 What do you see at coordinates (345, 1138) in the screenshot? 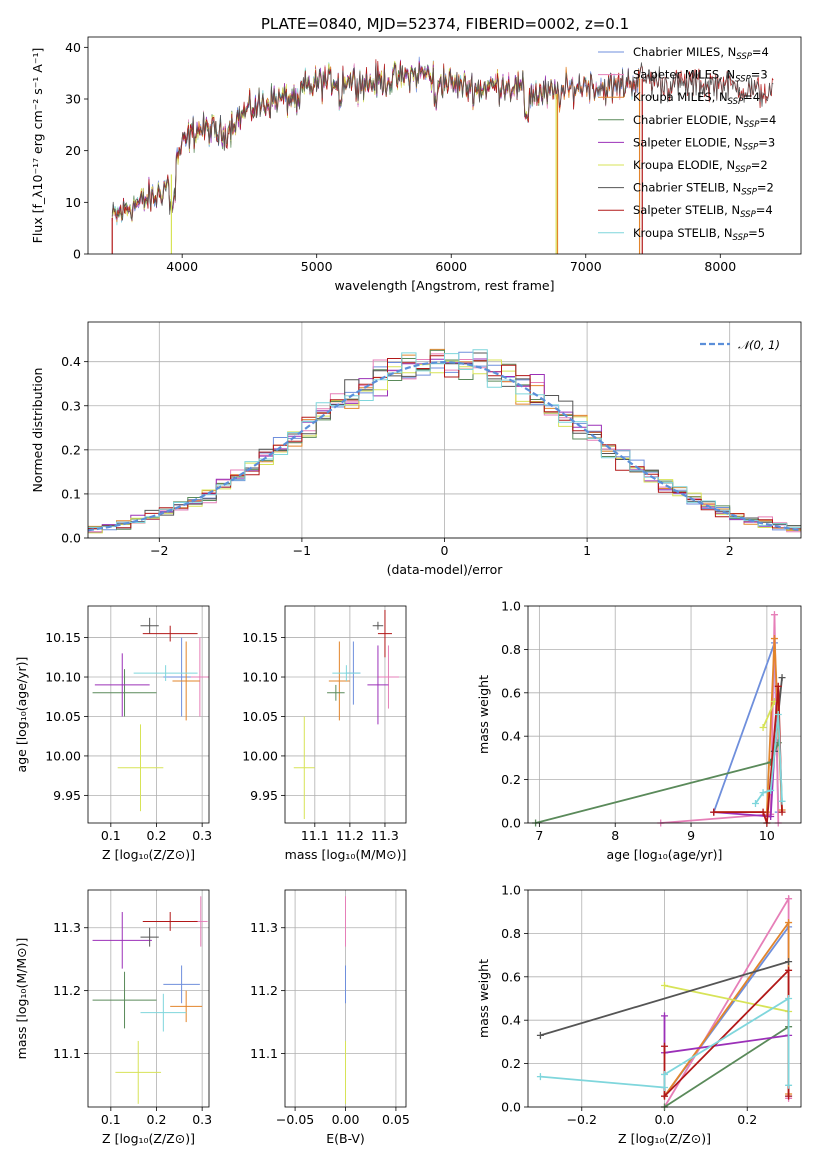
I see `x-axis-label: E(B-V)` at bounding box center [345, 1138].